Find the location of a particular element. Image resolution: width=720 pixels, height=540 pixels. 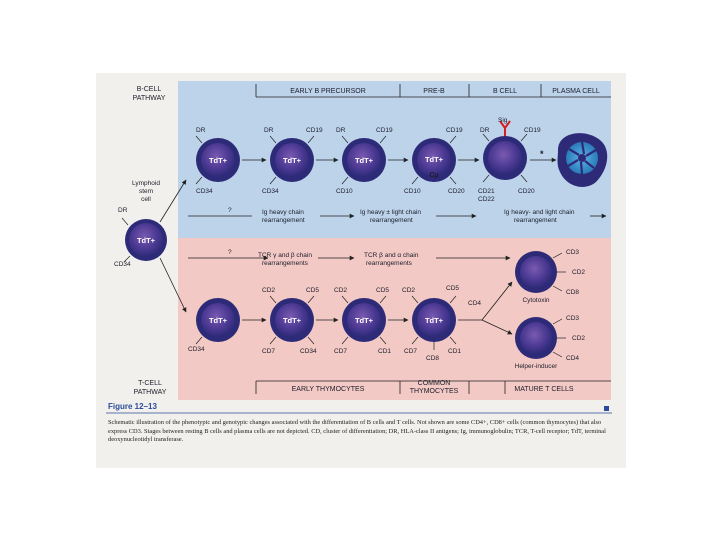

stage-b-cell: B CELL is located at coordinates (505, 91).